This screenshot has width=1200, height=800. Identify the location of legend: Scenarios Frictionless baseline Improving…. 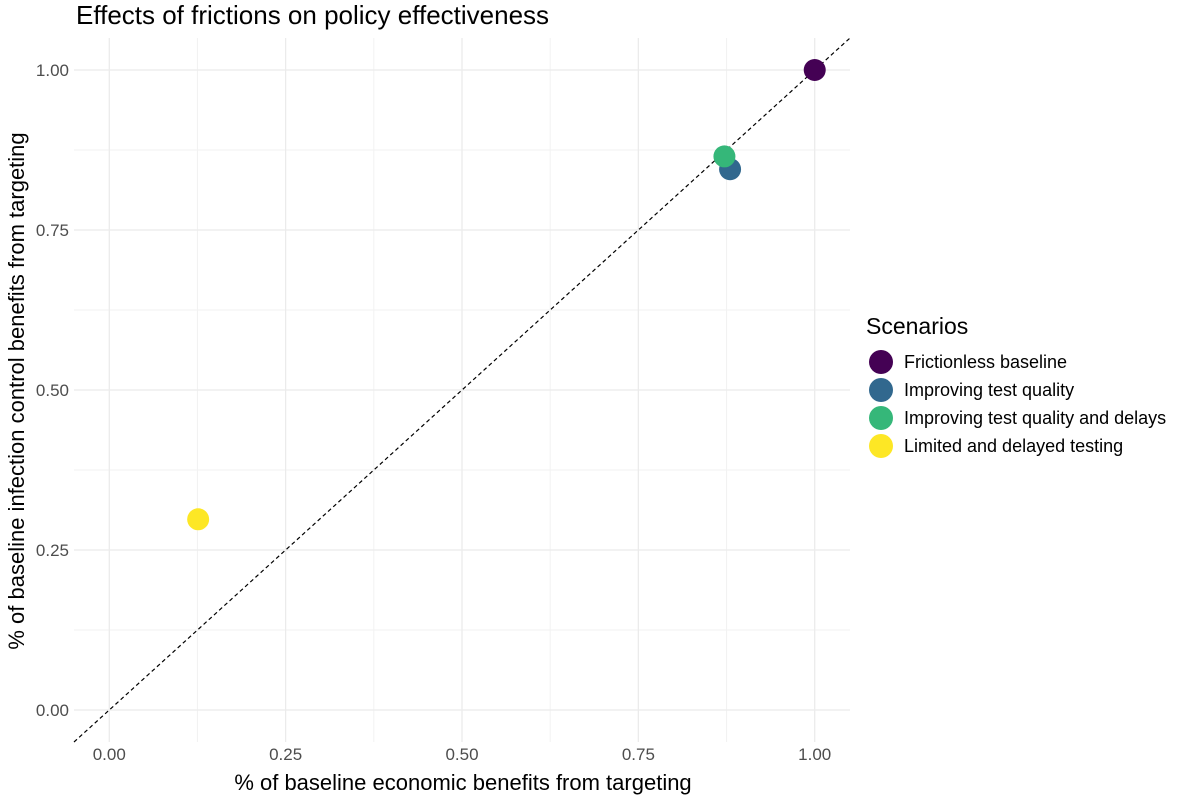
(1016, 386).